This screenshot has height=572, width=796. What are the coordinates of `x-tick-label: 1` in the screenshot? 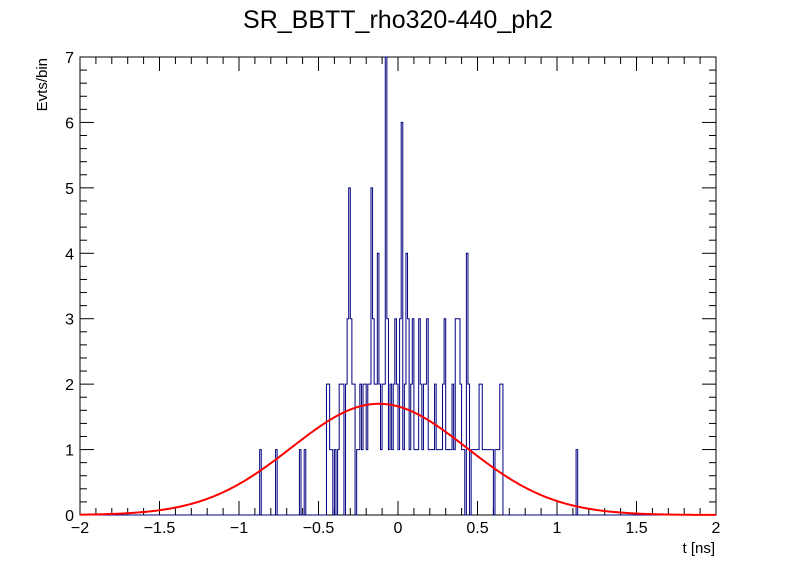 It's located at (557, 528).